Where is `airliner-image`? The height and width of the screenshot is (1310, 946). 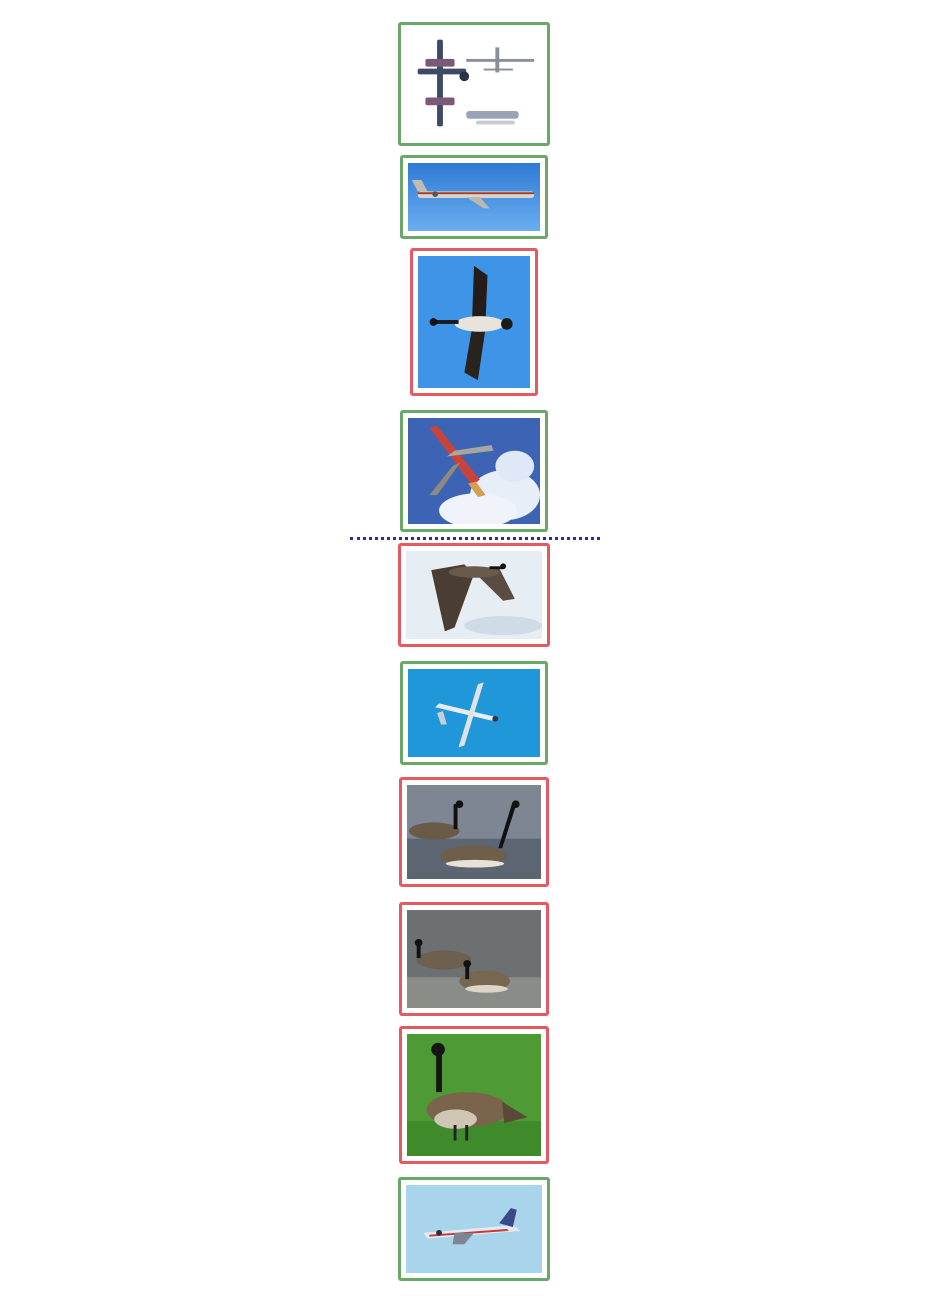
airliner-image is located at coordinates (474, 197).